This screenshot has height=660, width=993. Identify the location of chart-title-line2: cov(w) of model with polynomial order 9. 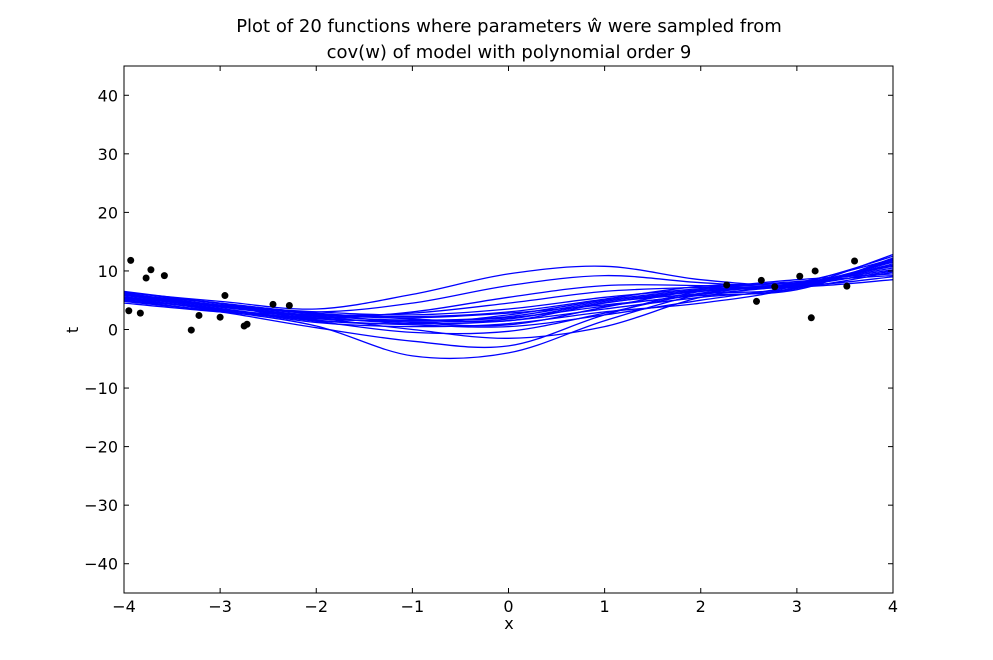
(509, 52).